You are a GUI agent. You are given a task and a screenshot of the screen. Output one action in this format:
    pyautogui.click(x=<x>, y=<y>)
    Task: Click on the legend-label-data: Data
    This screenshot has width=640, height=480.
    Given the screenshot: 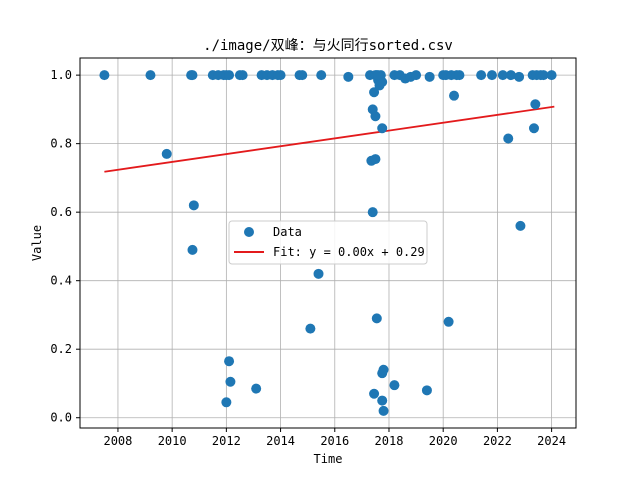 What is the action you would take?
    pyautogui.click(x=287, y=232)
    